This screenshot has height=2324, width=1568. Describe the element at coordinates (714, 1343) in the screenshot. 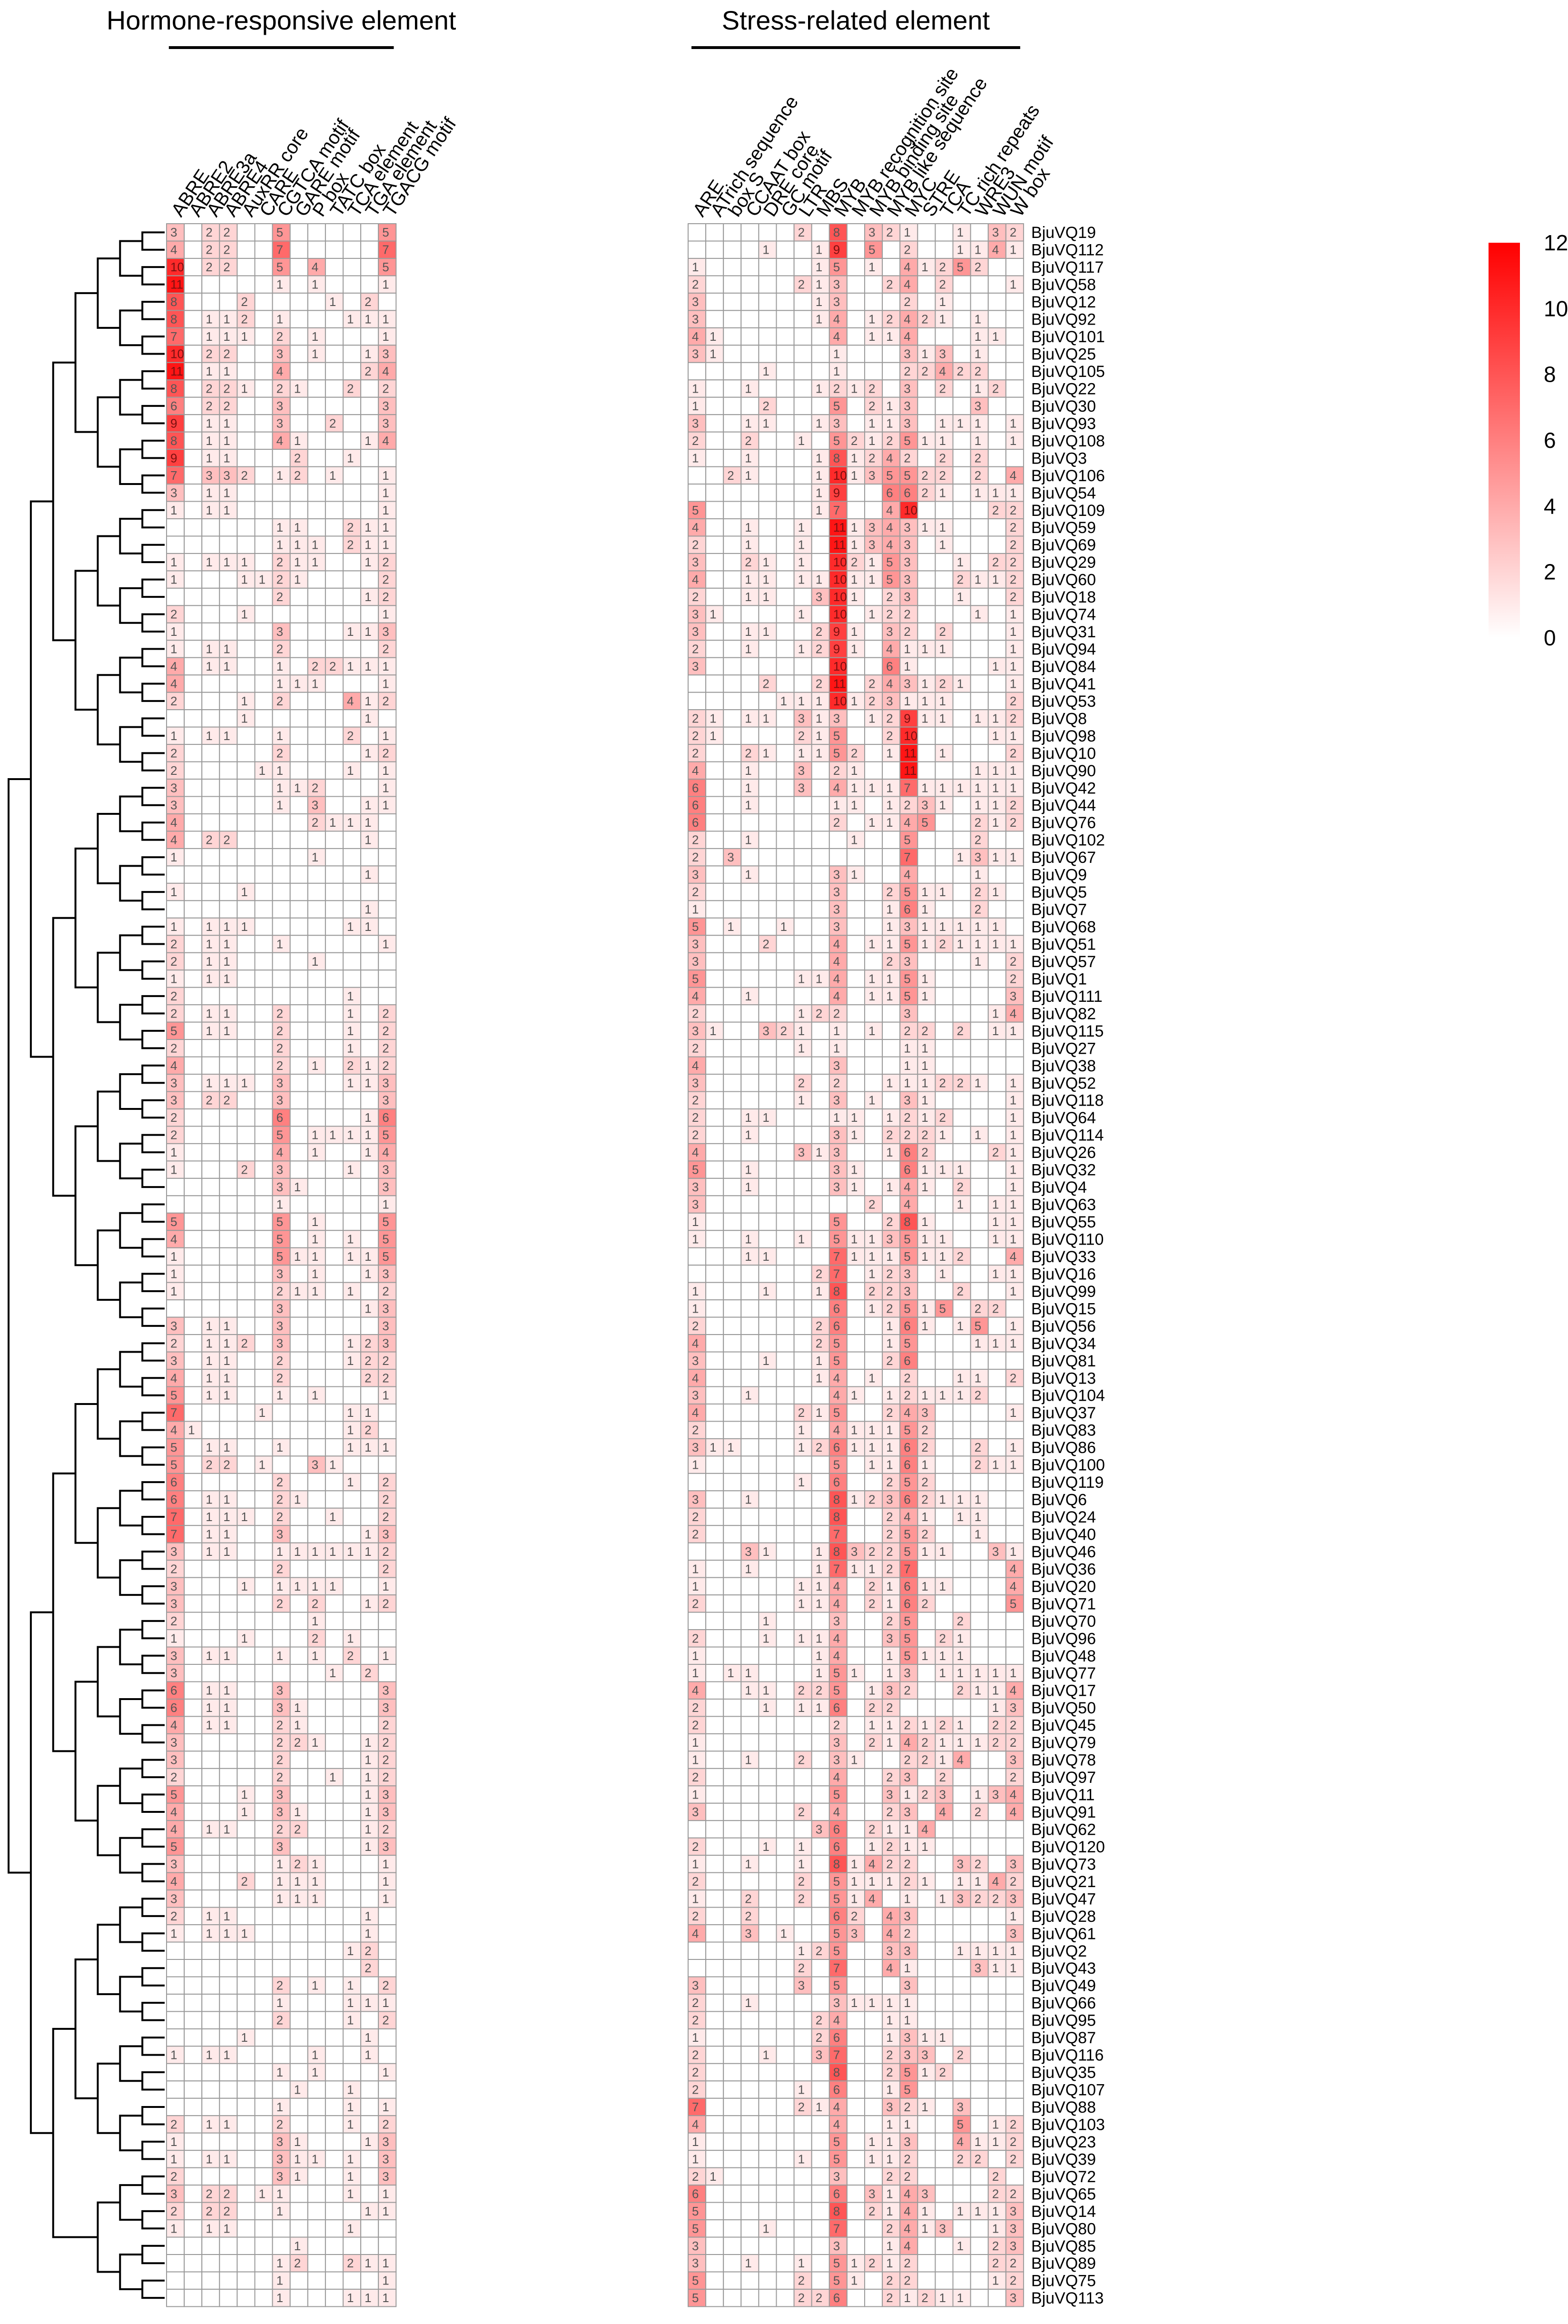

I see `cell-bjuvq34-atrich-sequence` at that location.